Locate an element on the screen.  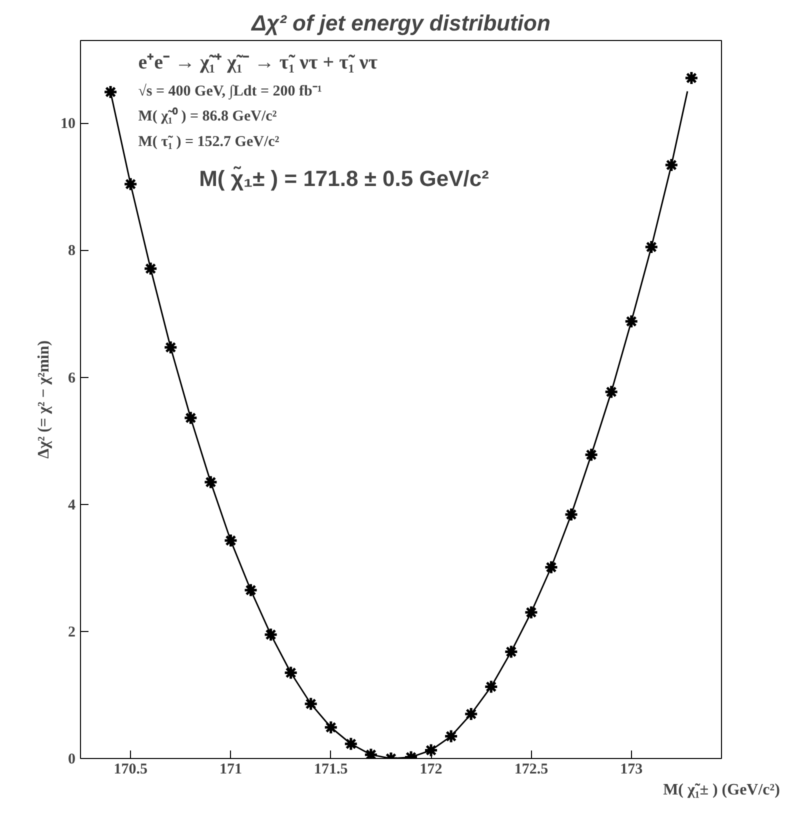
y-tick-label: 2 is located at coordinates (72, 632).